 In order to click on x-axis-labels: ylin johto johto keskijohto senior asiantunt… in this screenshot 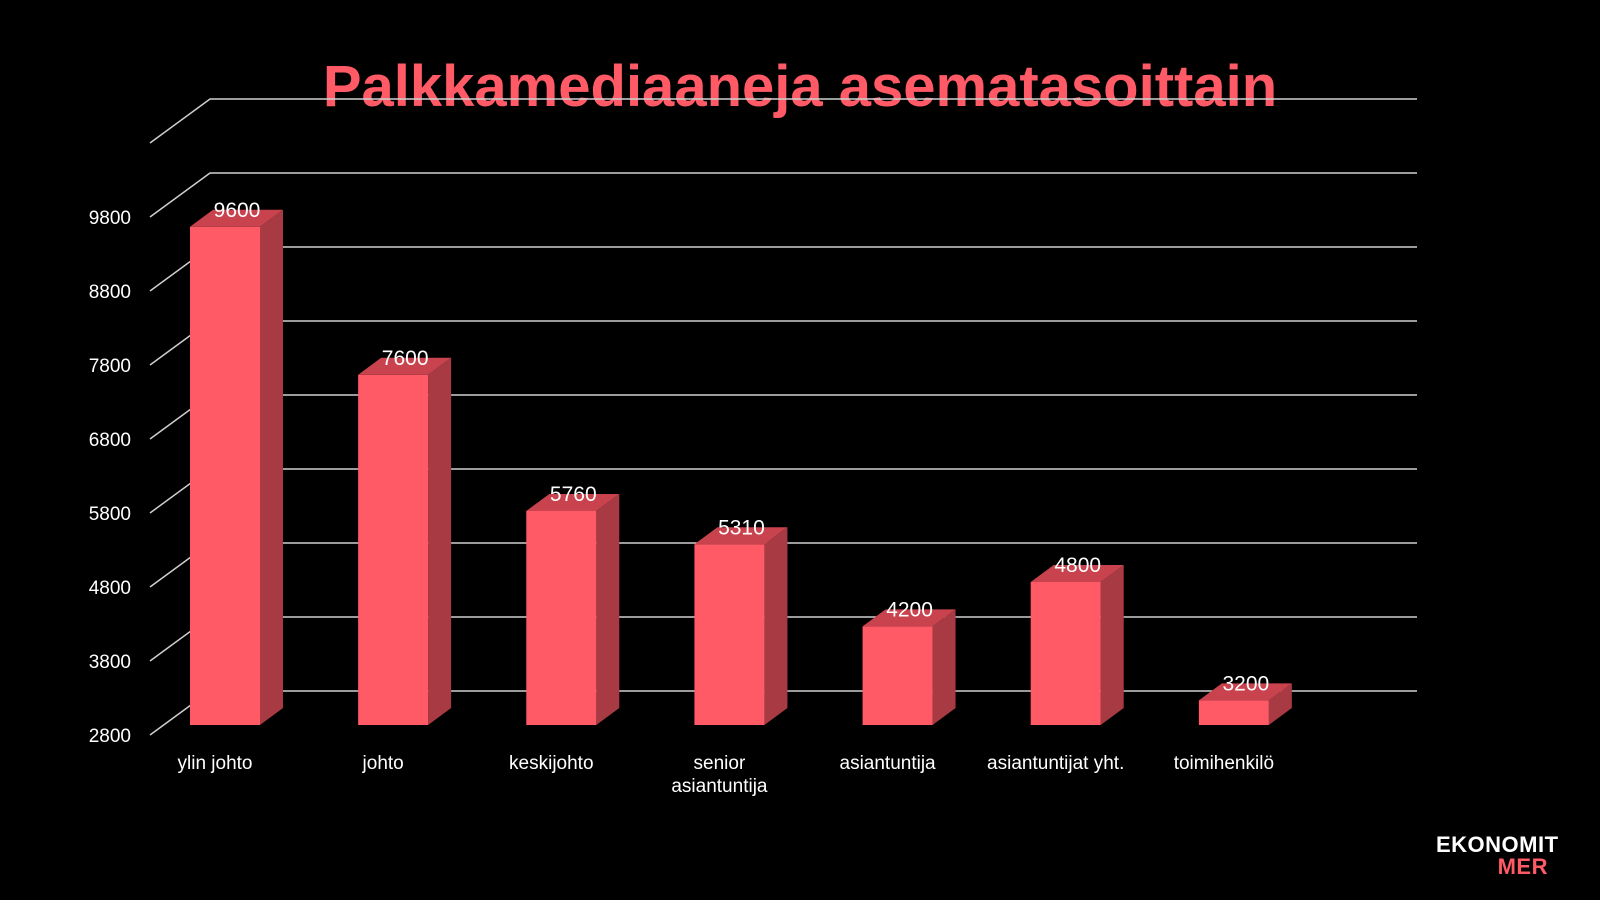, I will do `click(726, 775)`.